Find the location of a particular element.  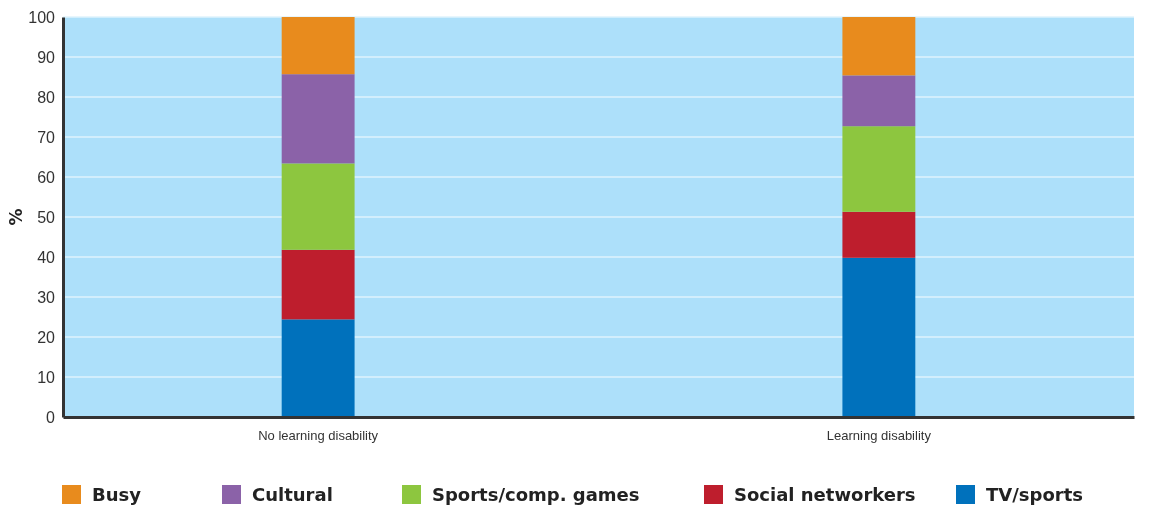

y-tick-label: 90 is located at coordinates (46, 57).